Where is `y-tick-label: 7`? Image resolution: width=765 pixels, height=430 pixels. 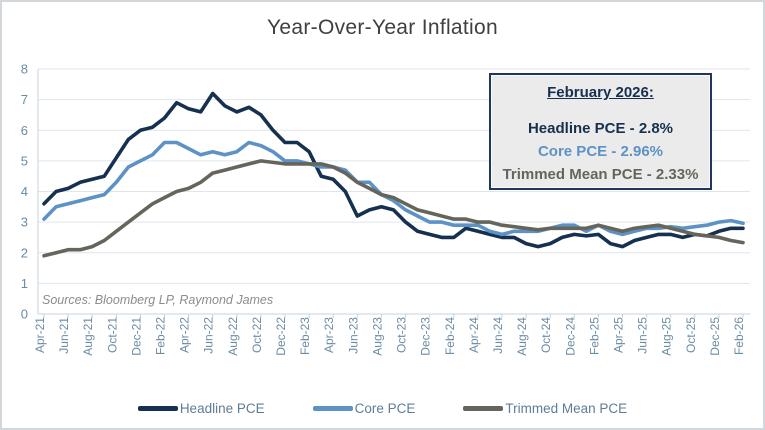
y-tick-label: 7 is located at coordinates (24, 99).